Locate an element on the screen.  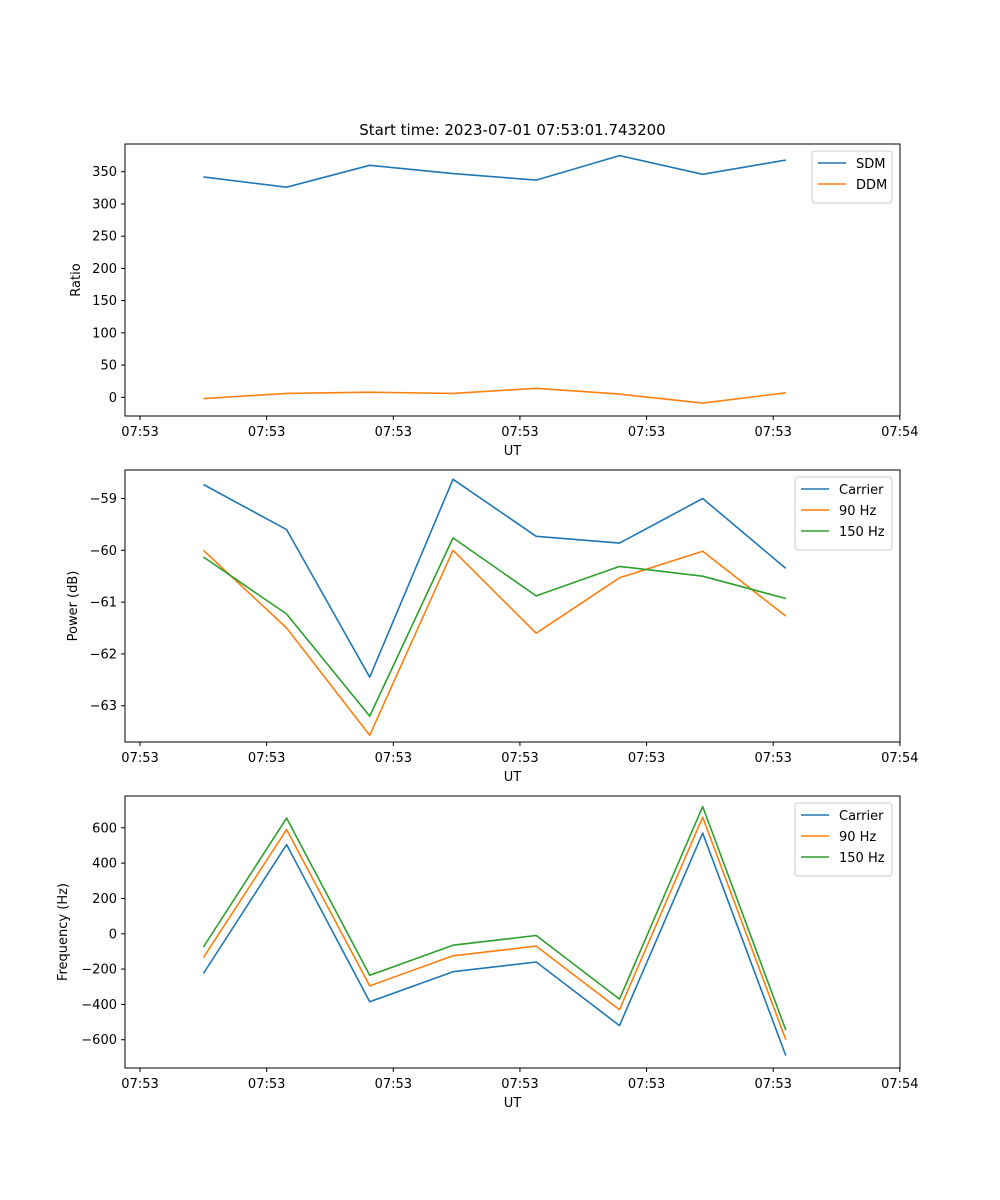
legend: SDM DDM is located at coordinates (852, 177).